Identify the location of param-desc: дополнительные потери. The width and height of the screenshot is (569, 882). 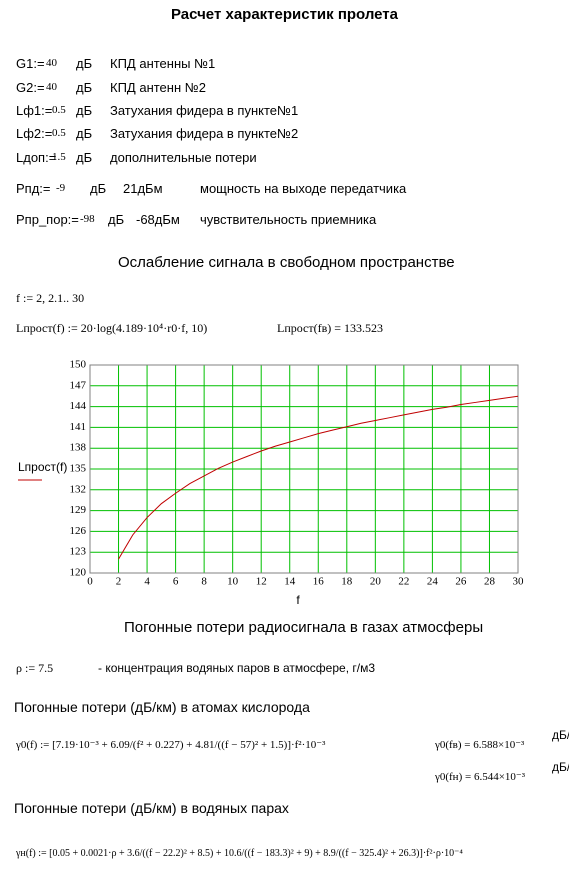
(183, 157).